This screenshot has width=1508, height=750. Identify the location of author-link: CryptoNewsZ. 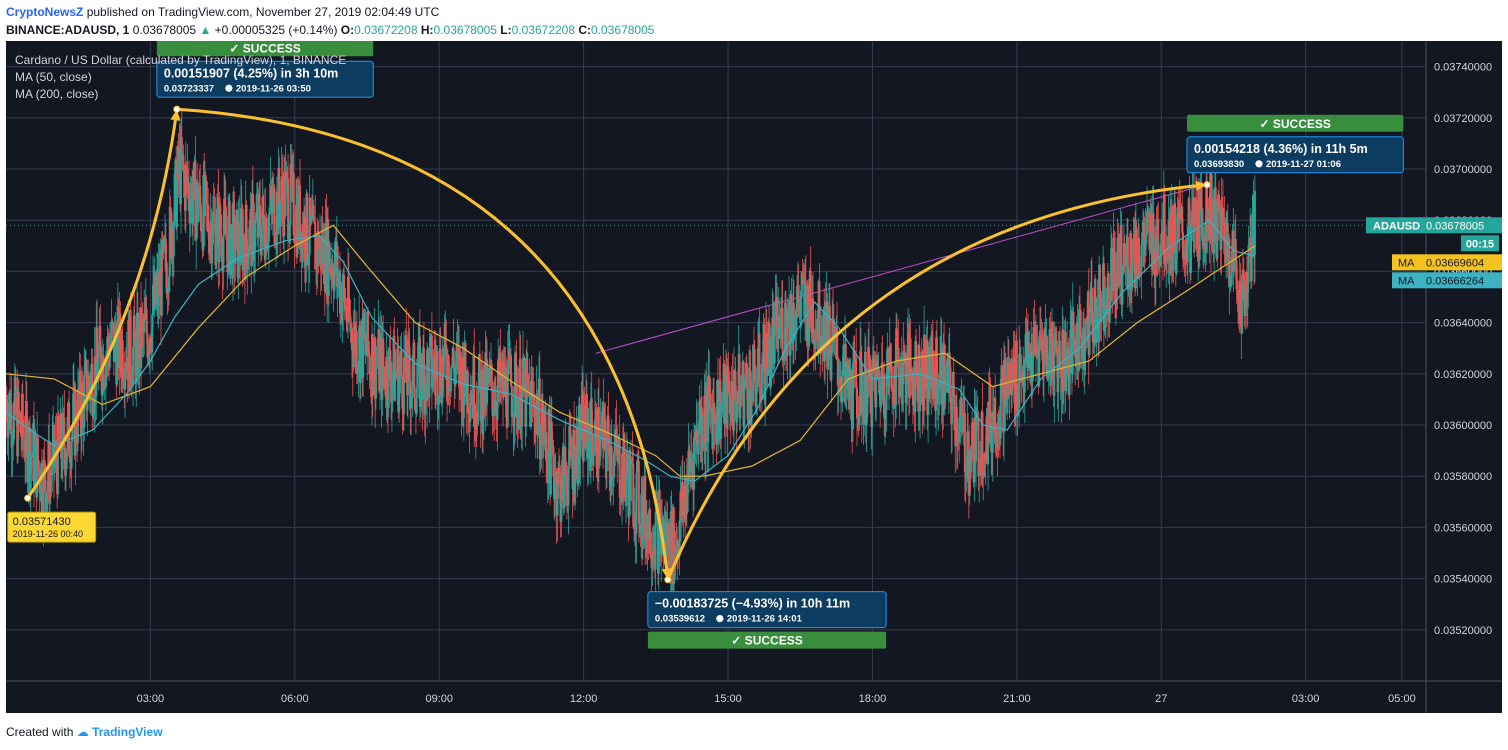
(45, 12).